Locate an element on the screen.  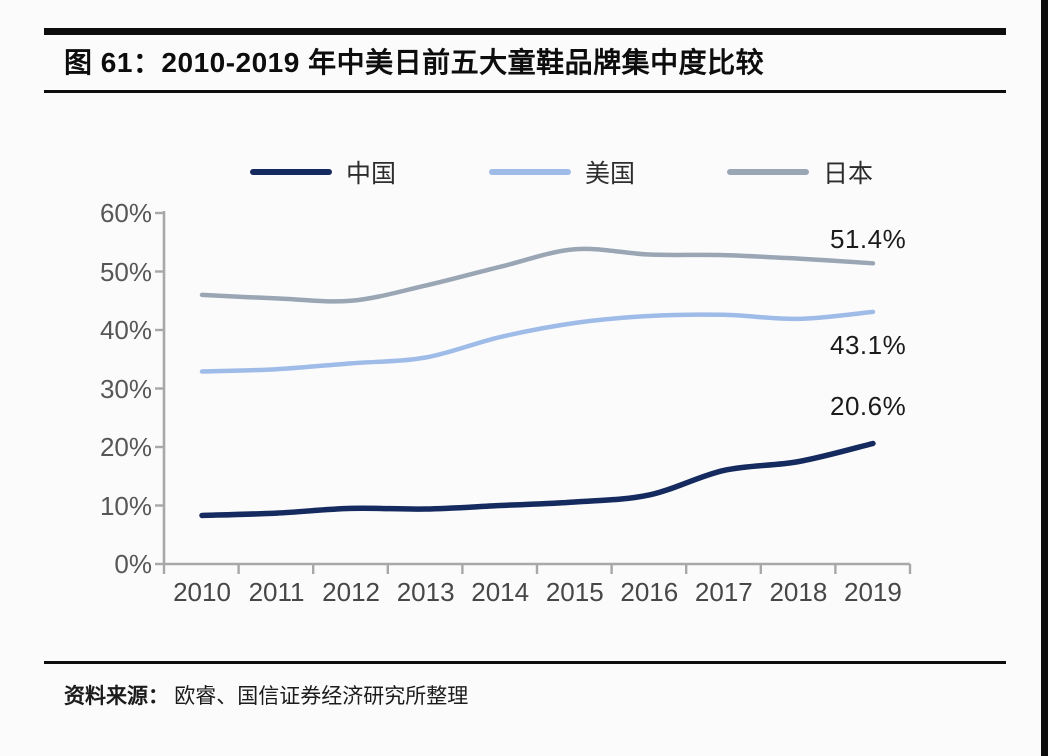
right-edge-bar is located at coordinates (1044, 378).